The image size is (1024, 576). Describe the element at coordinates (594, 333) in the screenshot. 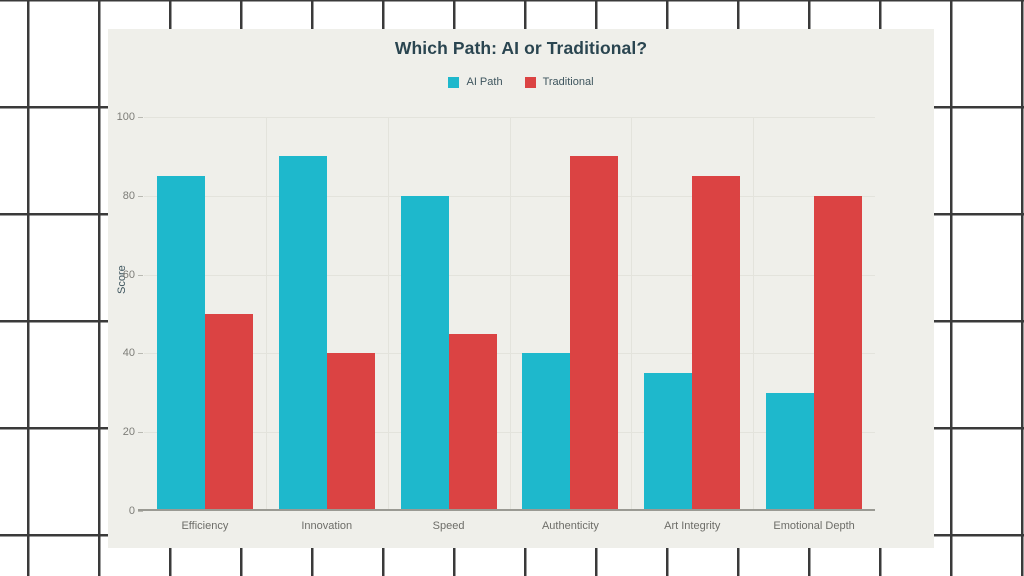

I see `bar-traditional-authenticity` at that location.